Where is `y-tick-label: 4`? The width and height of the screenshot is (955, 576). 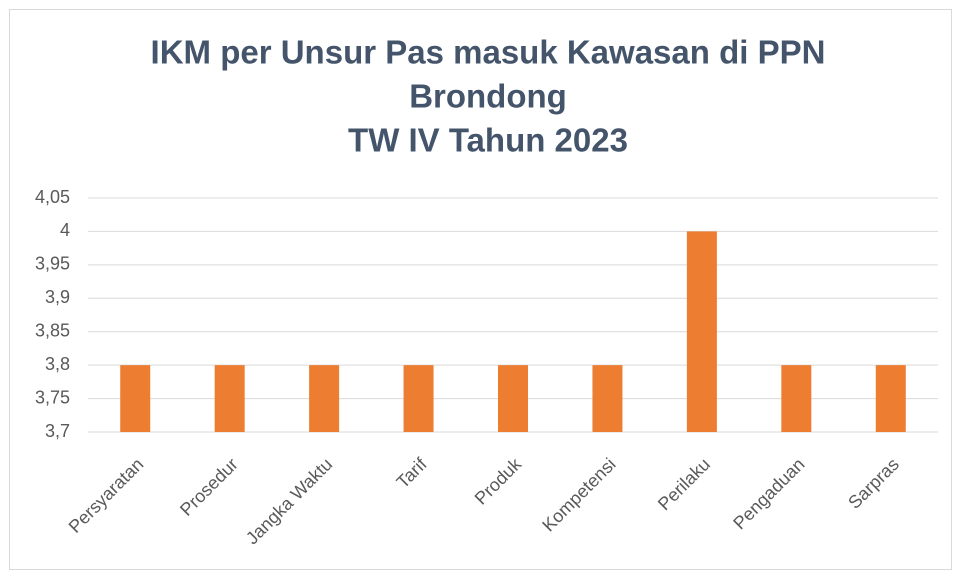 y-tick-label: 4 is located at coordinates (65, 230).